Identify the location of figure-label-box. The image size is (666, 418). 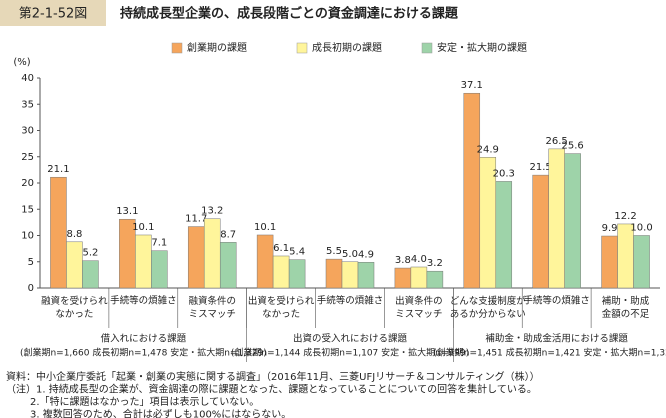
(53, 13).